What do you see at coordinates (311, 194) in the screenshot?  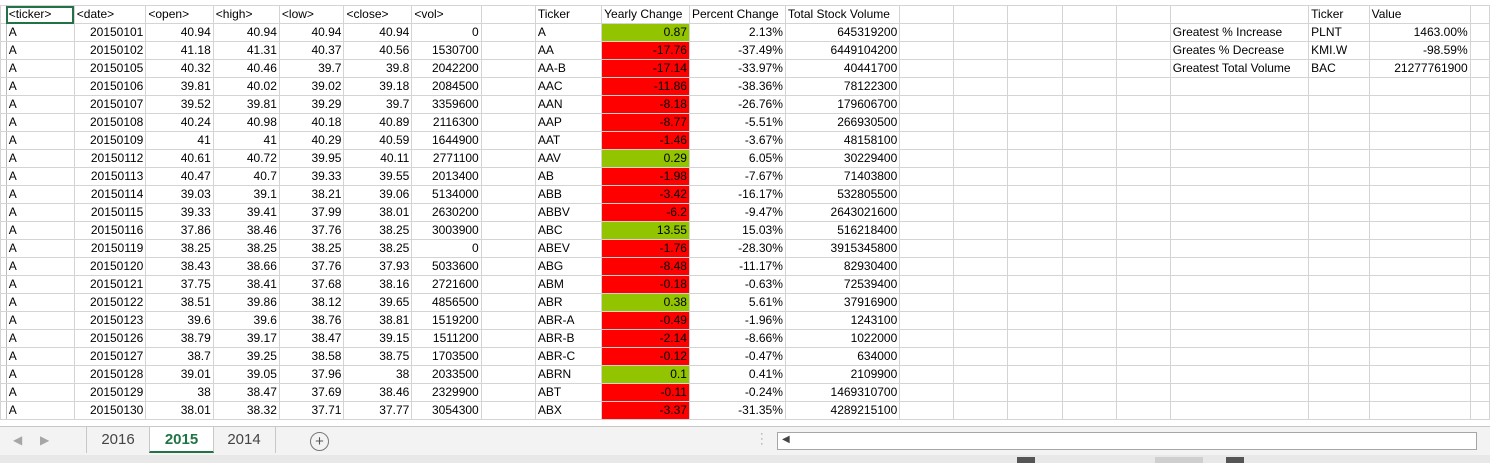 I see `data-cell: 38.21` at bounding box center [311, 194].